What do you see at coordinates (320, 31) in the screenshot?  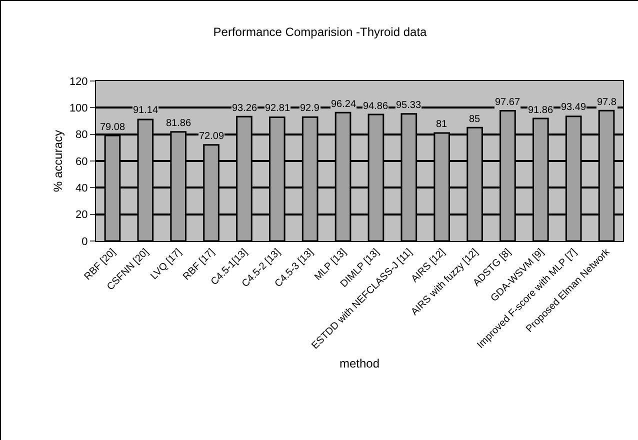 I see `chart-title: Performance Comparision -Thyroid data` at bounding box center [320, 31].